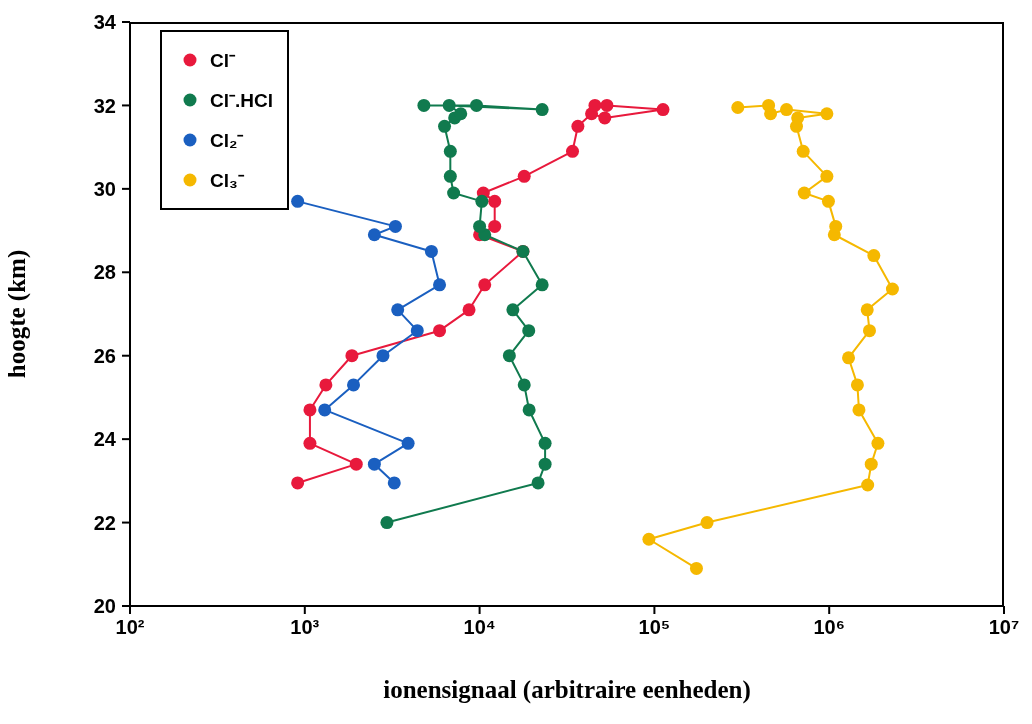 The image size is (1032, 724). What do you see at coordinates (227, 181) in the screenshot?
I see `legend-label: Cl₃⁻` at bounding box center [227, 181].